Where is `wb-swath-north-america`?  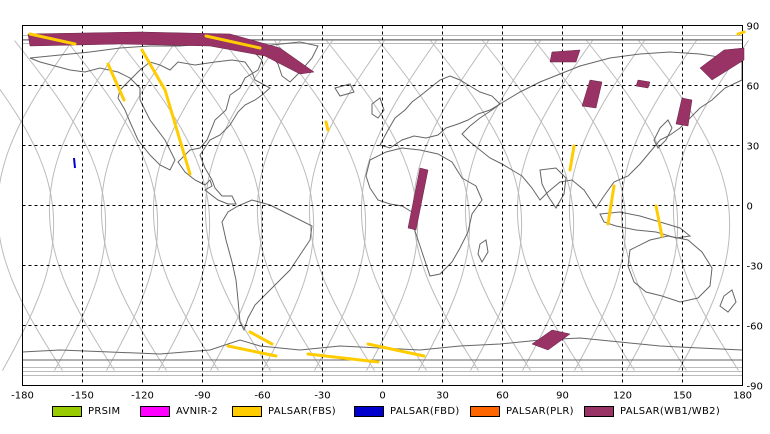
wb-swath-north-america is located at coordinates (171, 53).